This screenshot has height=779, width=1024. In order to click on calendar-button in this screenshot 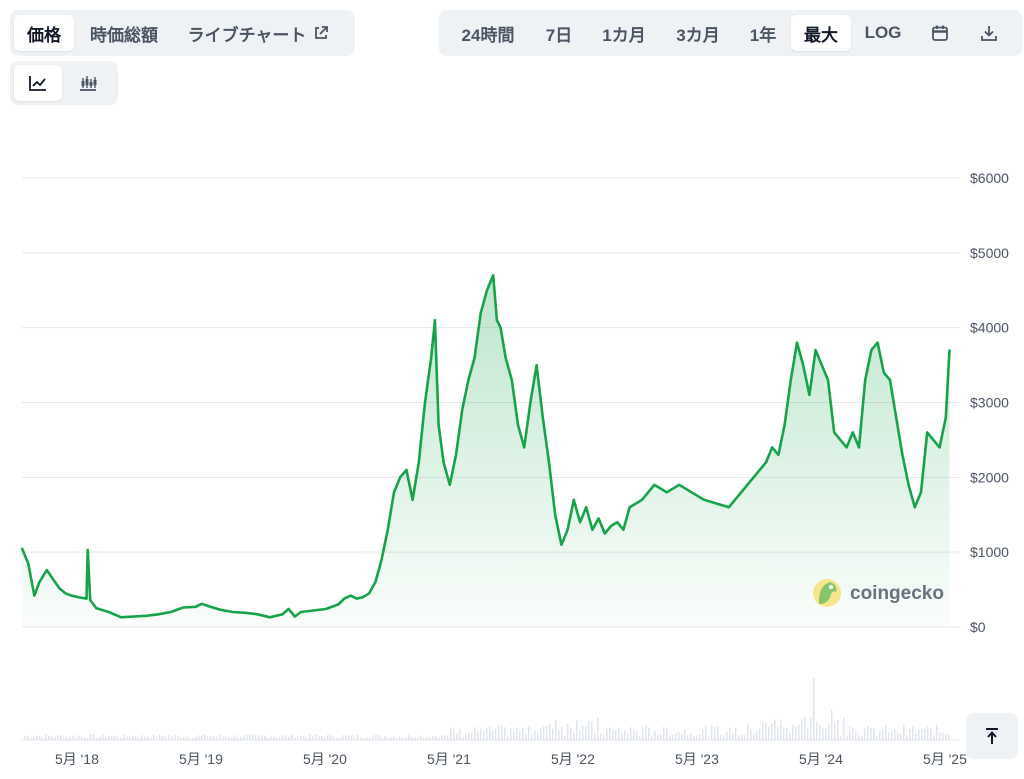, I will do `click(940, 33)`.